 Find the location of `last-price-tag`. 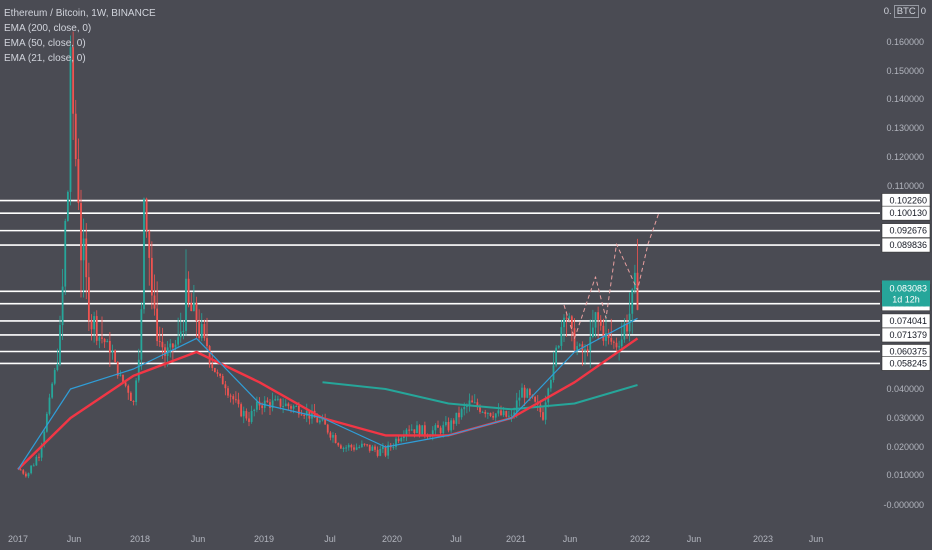

last-price-tag is located at coordinates (906, 293).